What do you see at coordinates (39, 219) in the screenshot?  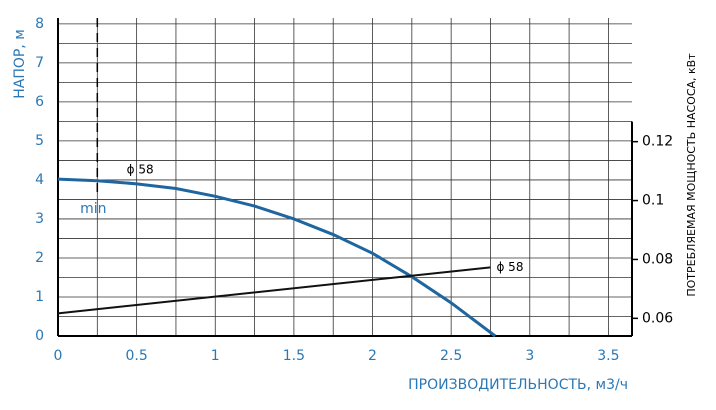 I see `y-tick-label: 3` at bounding box center [39, 219].